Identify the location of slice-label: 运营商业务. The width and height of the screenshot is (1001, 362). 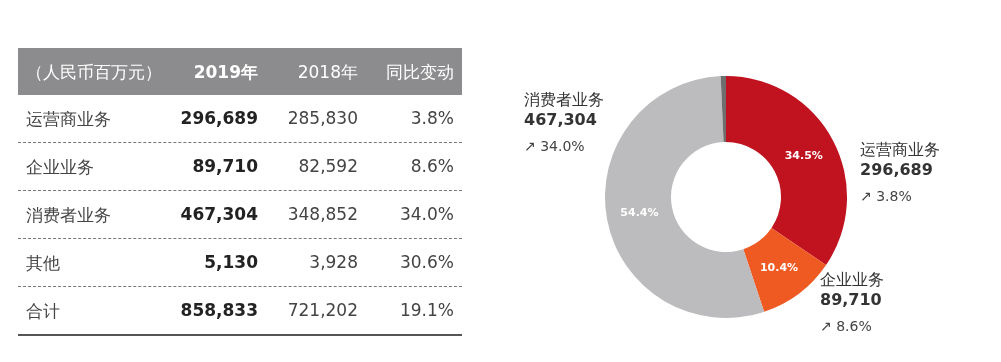
(900, 150).